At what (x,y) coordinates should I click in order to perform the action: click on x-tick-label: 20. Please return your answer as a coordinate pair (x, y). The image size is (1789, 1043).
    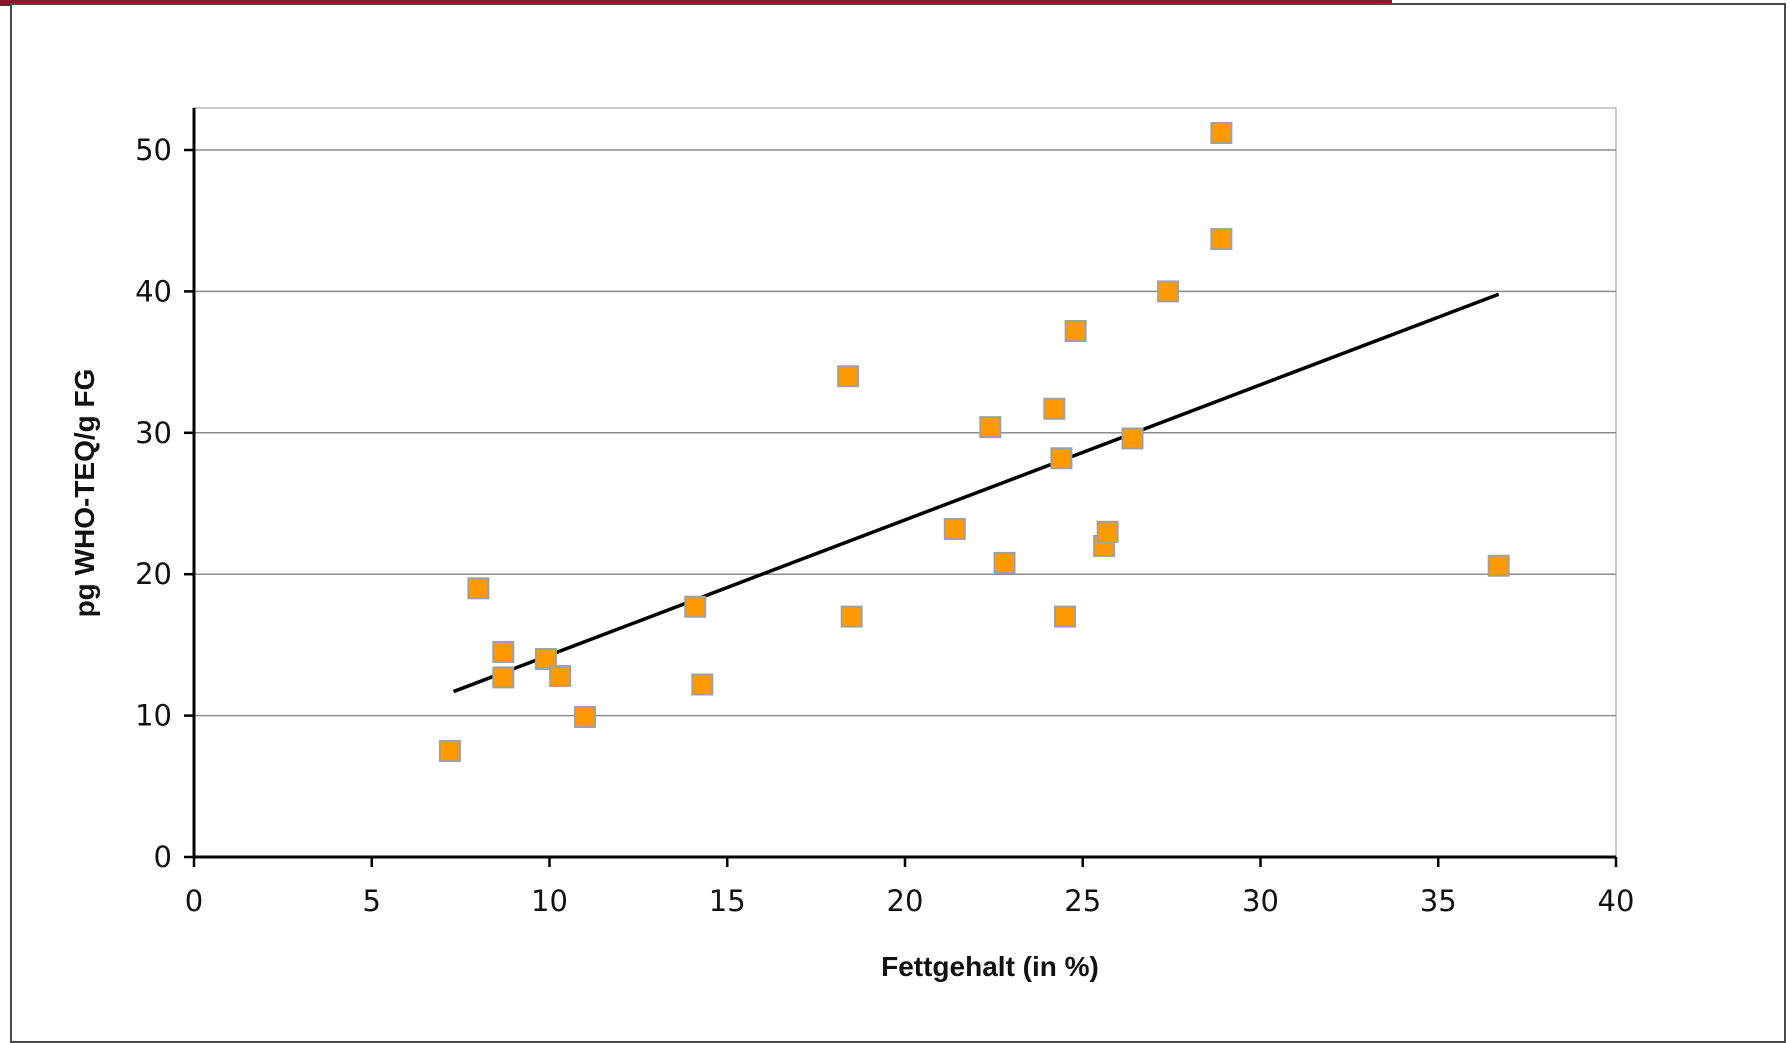
    Looking at the image, I should click on (905, 901).